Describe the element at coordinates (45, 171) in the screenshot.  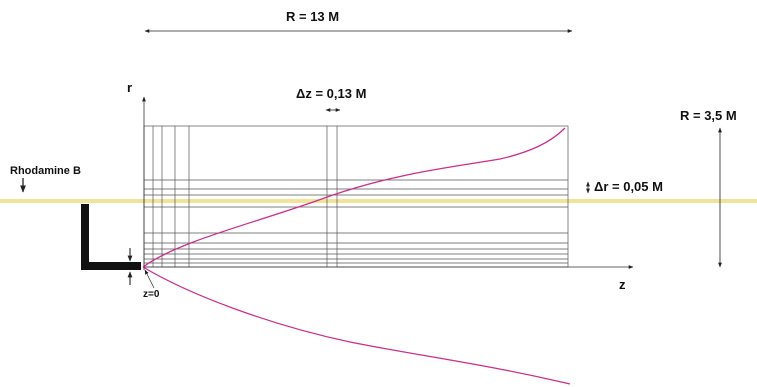
I see `tracer-label: Rhodamine B` at that location.